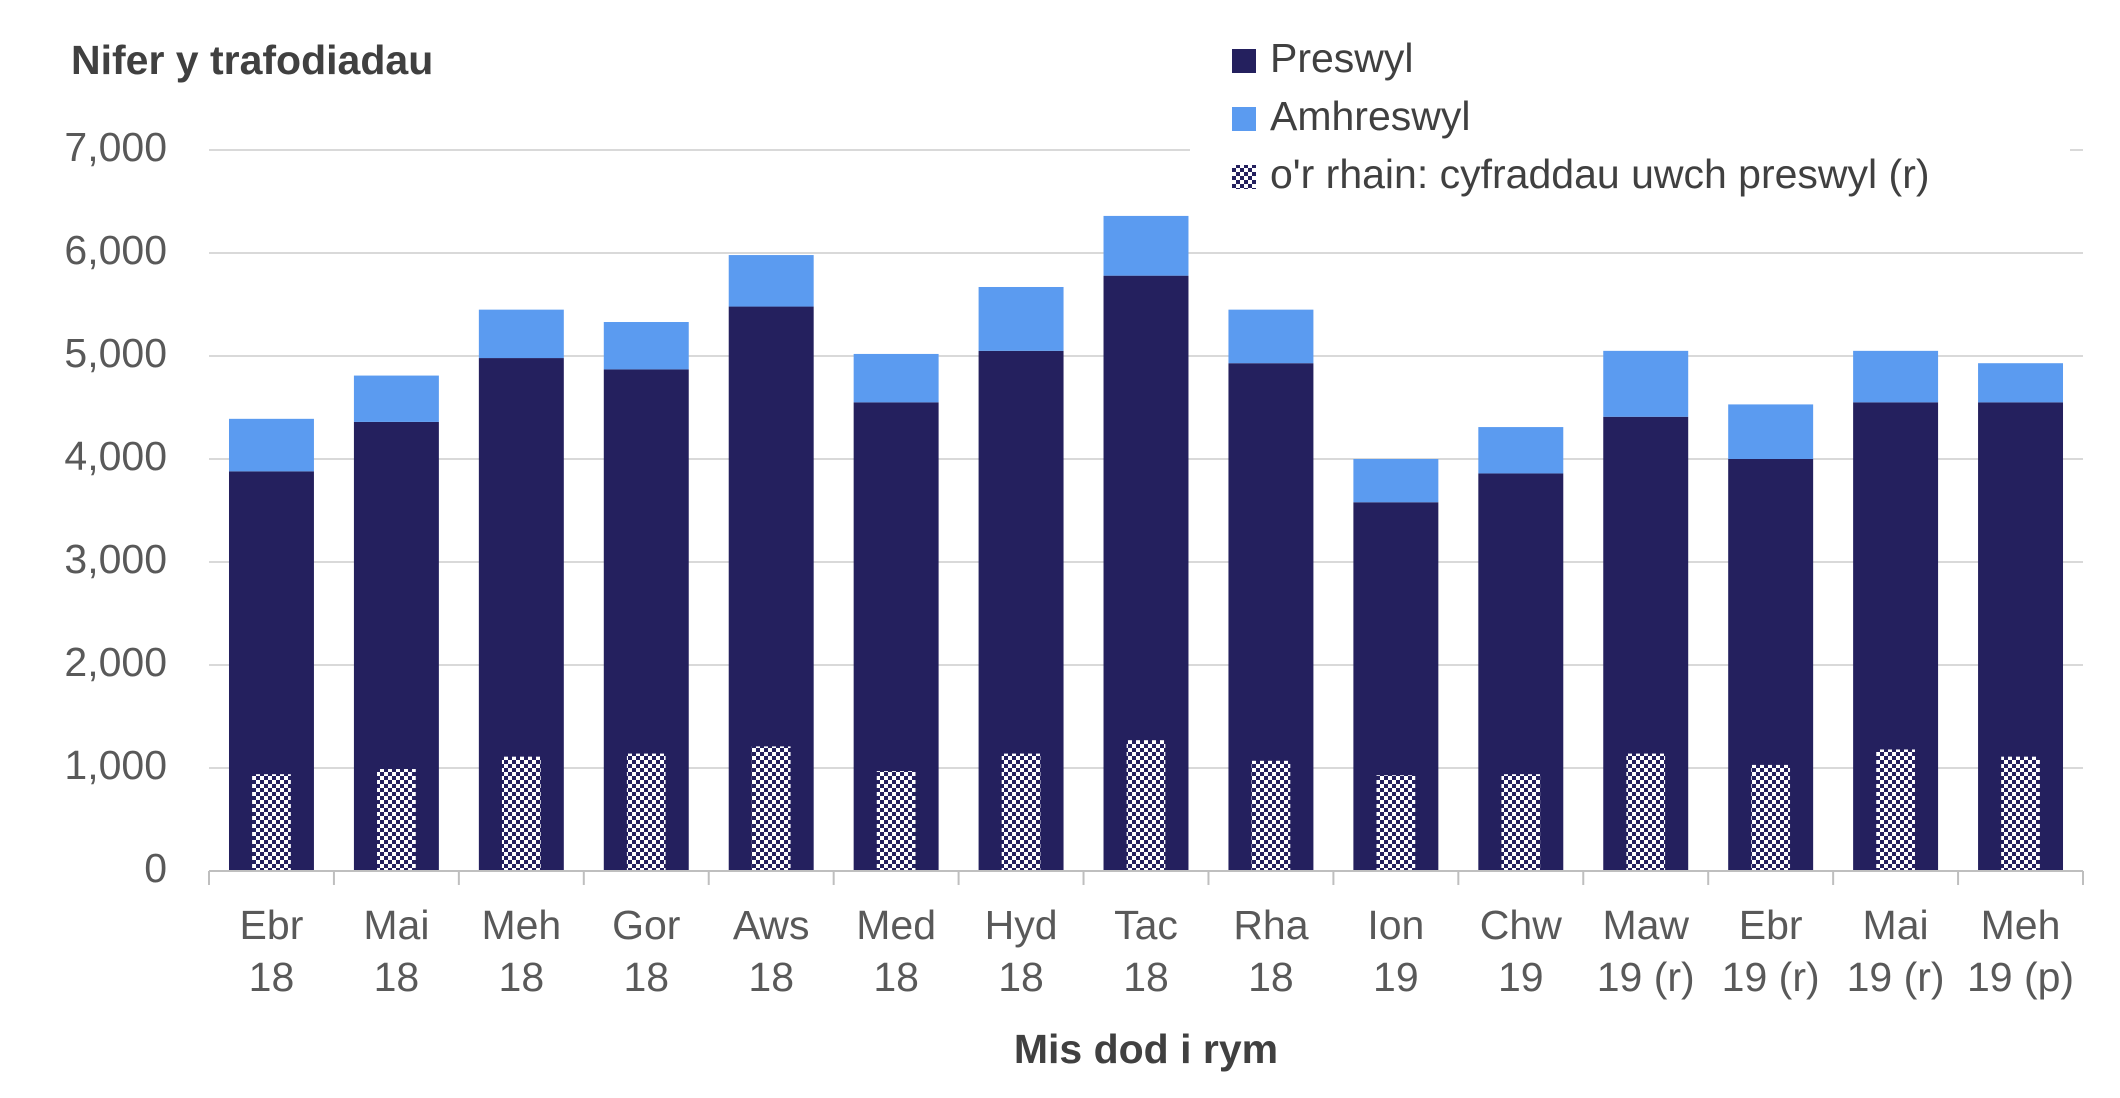 Image resolution: width=2120 pixels, height=1098 pixels. What do you see at coordinates (646, 925) in the screenshot?
I see `x-tick-label: Gor` at bounding box center [646, 925].